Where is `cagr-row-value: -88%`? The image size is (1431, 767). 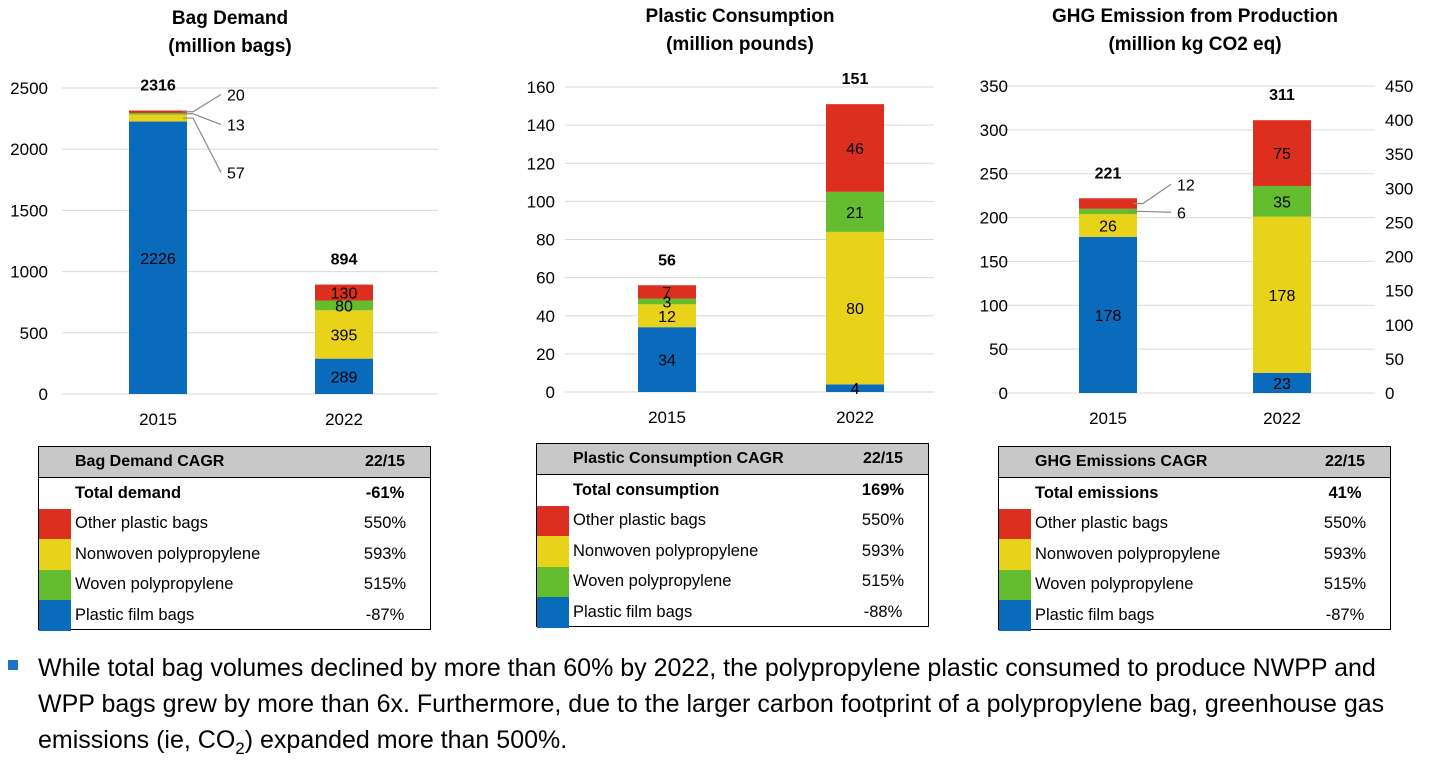
cagr-row-value: -88% is located at coordinates (883, 611).